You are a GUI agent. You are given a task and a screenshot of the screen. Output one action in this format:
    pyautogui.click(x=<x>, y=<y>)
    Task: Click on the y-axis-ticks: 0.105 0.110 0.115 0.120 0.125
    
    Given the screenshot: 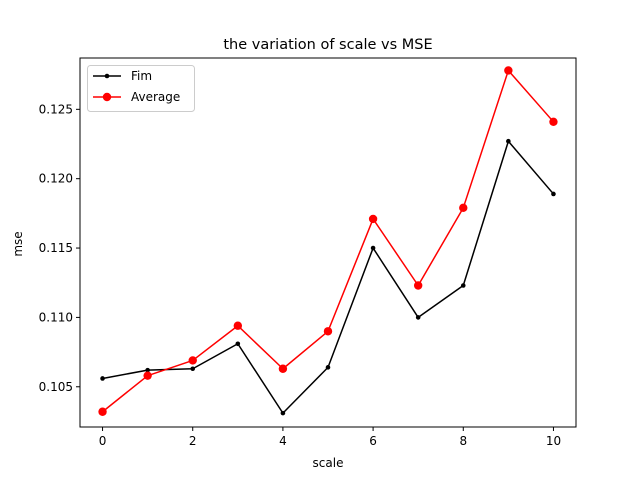 What is the action you would take?
    pyautogui.click(x=59, y=248)
    